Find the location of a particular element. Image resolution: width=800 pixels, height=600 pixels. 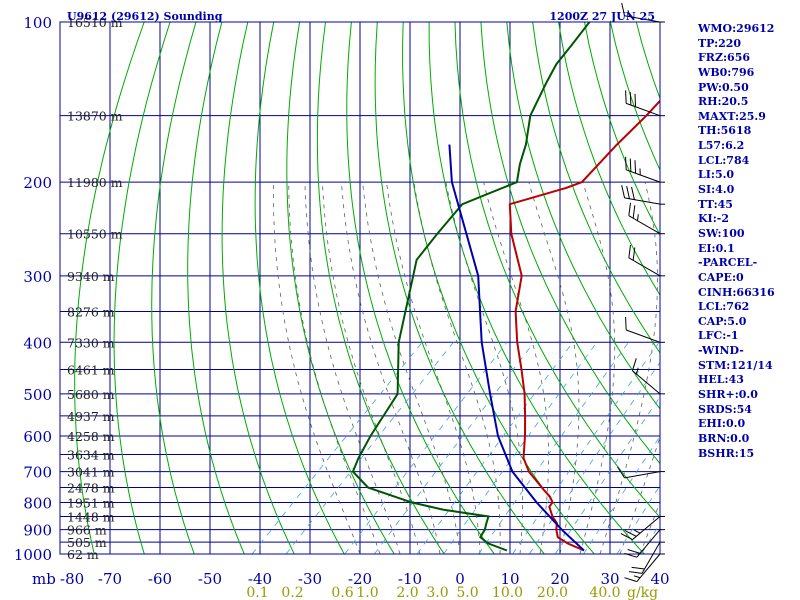

sounding-index: EHI:0.0 is located at coordinates (722, 424).